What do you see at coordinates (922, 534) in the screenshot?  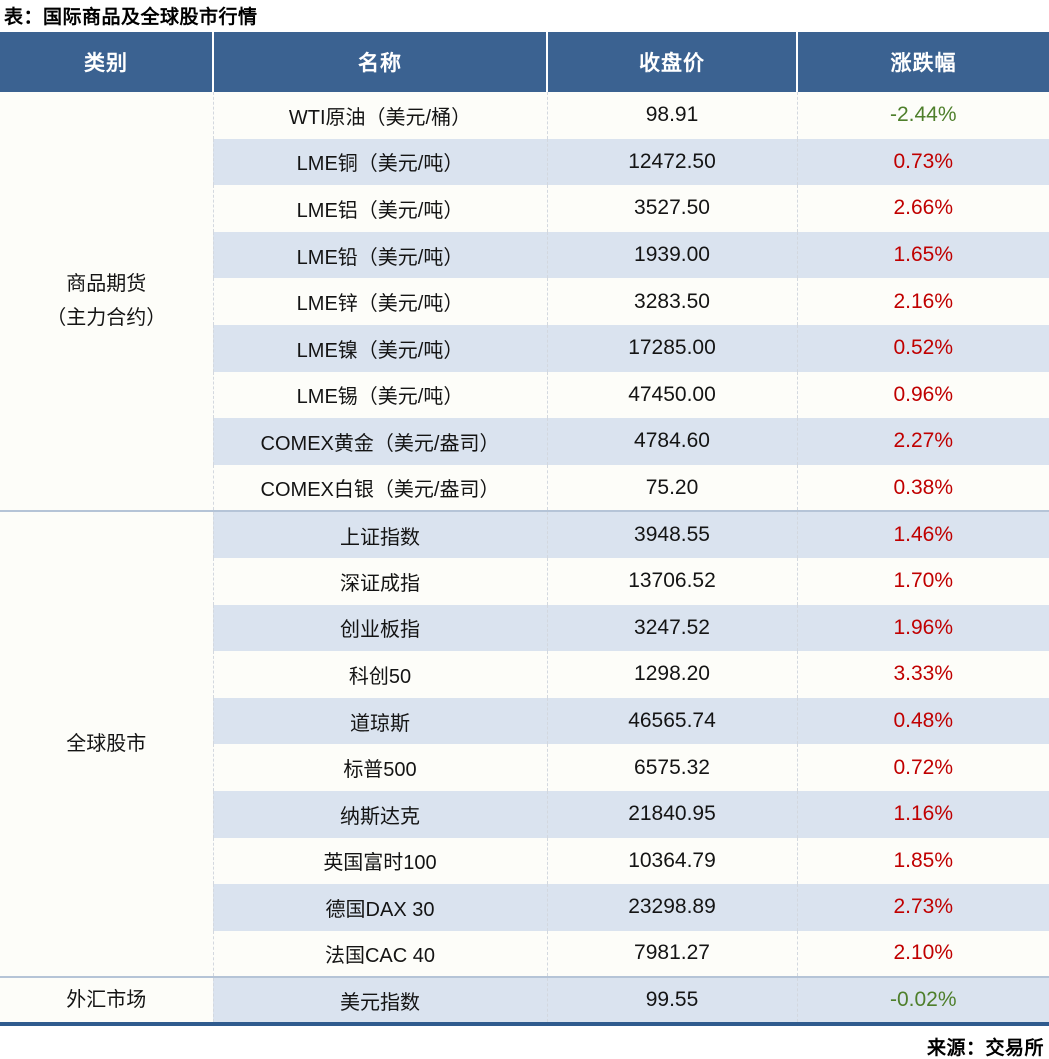 I see `change-percent: 1.46%` at bounding box center [922, 534].